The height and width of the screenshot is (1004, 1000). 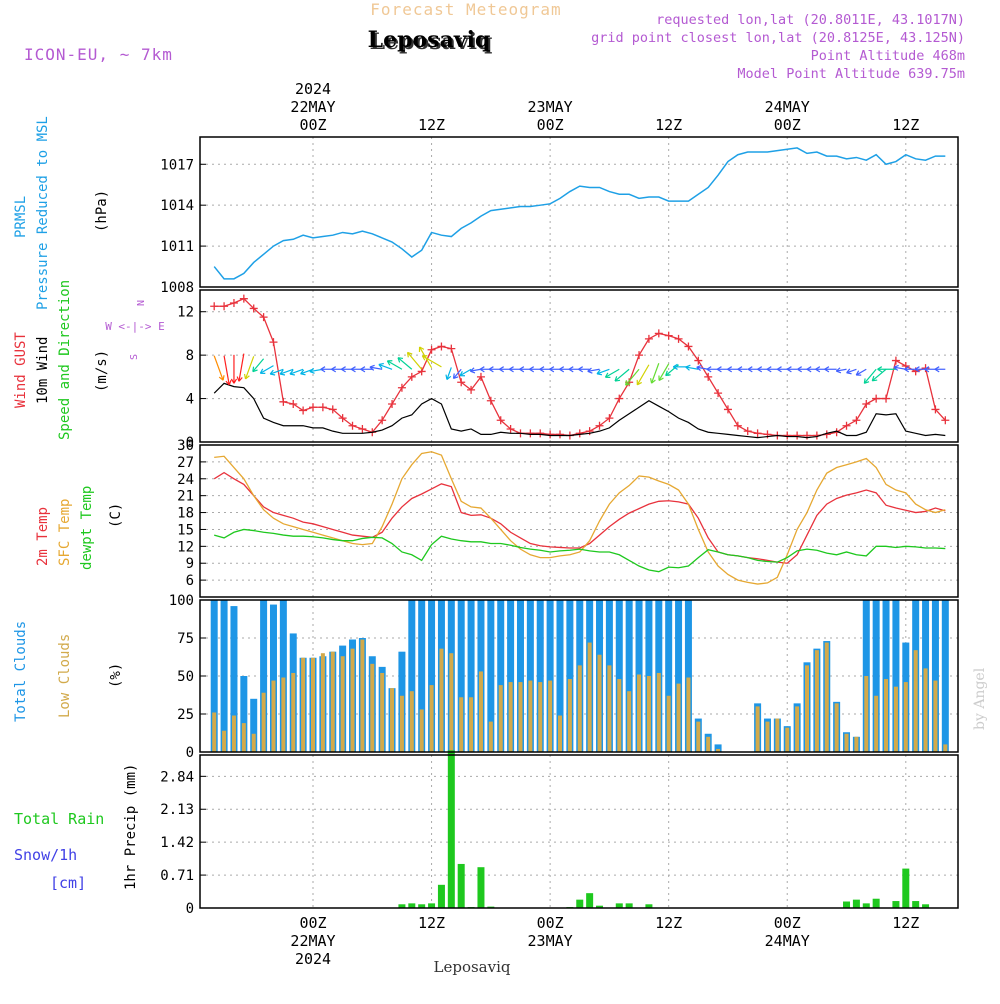 I want to click on panel-frame-precip, so click(x=579, y=831).